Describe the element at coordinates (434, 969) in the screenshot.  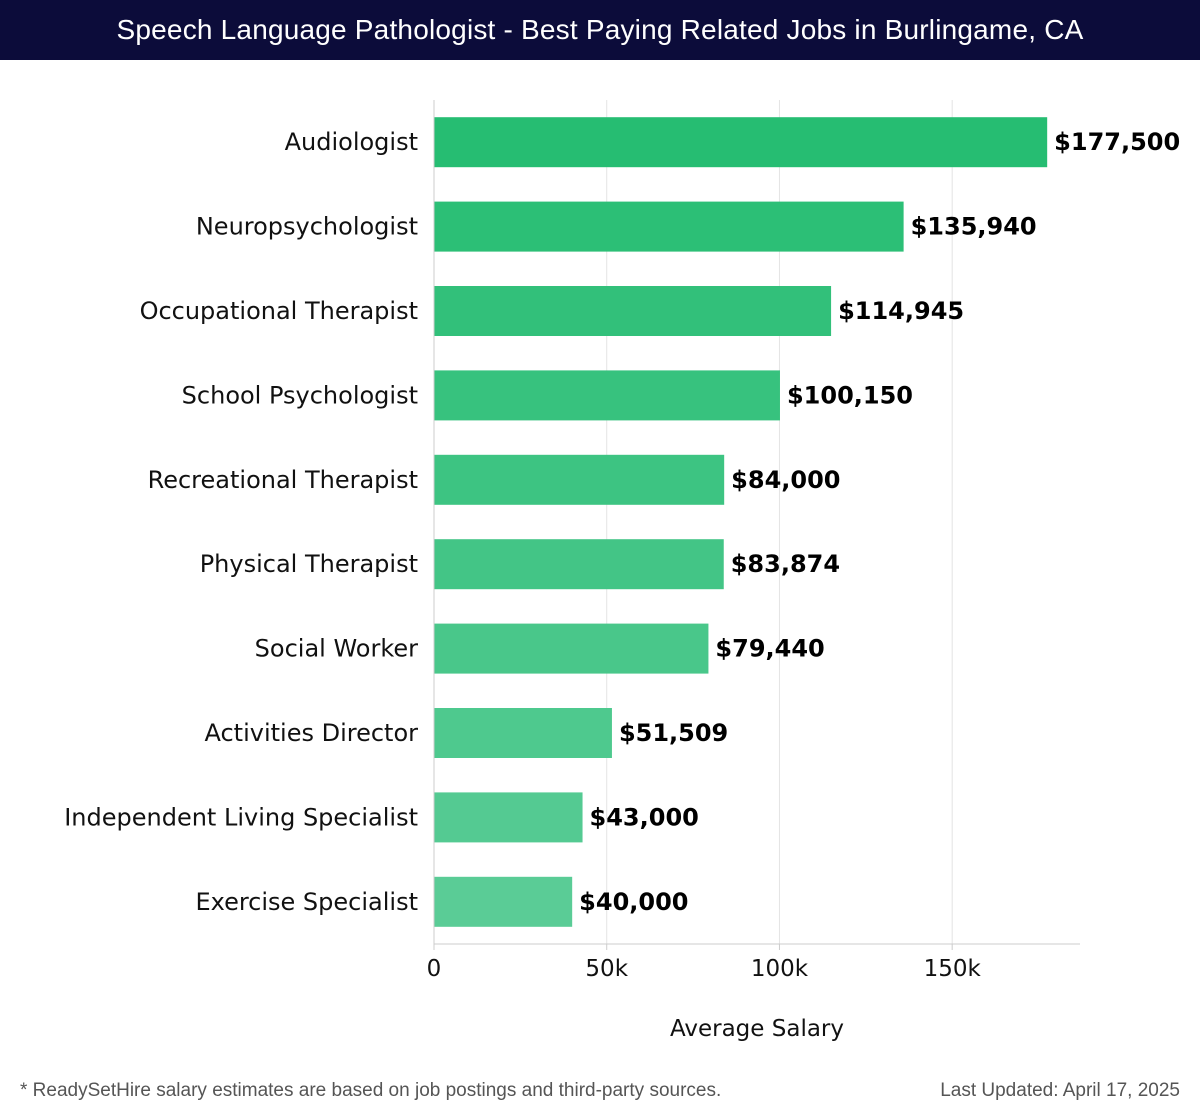
I see `x-tick-label: 0` at that location.